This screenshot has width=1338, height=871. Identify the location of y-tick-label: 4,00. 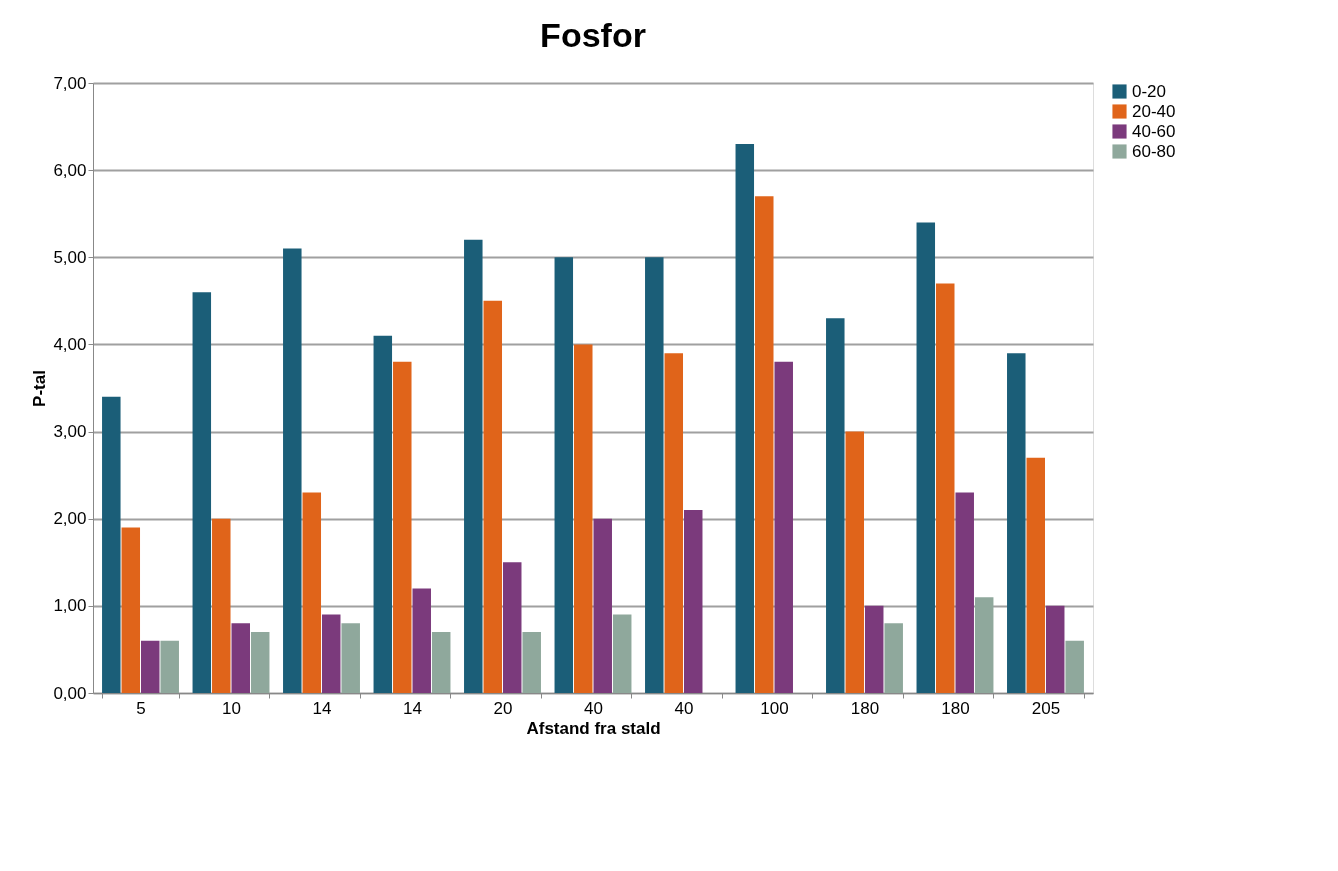
(70, 344).